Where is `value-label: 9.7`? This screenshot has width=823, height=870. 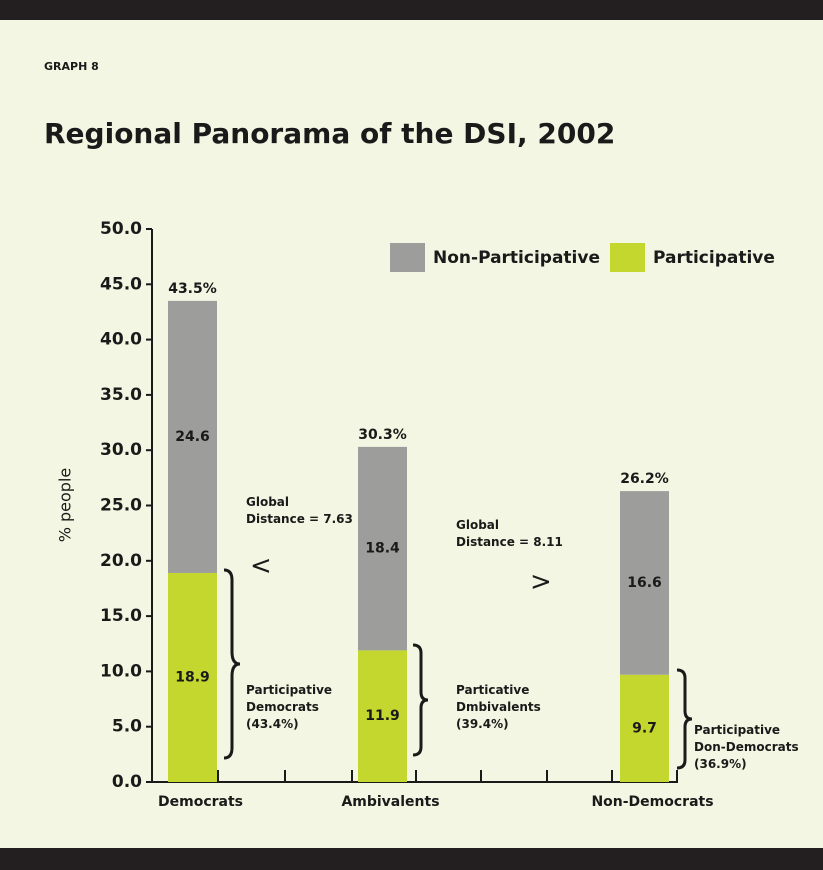
value-label: 9.7 is located at coordinates (644, 728).